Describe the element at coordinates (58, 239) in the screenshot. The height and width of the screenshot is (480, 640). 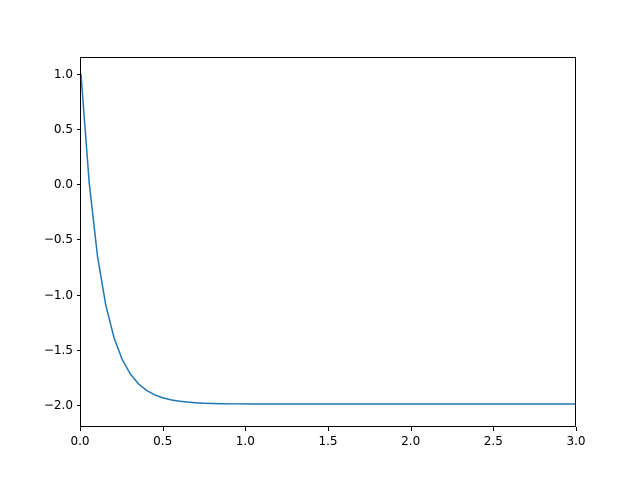
I see `y-tick-label: −0.5` at that location.